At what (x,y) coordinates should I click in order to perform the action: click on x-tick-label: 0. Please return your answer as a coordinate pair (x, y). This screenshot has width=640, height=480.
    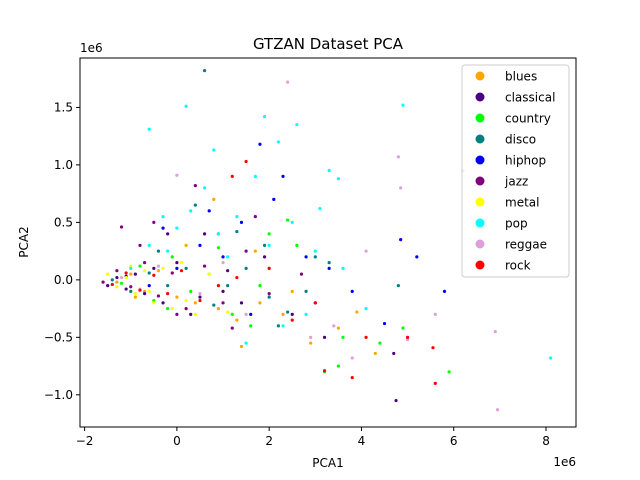
    Looking at the image, I should click on (177, 441).